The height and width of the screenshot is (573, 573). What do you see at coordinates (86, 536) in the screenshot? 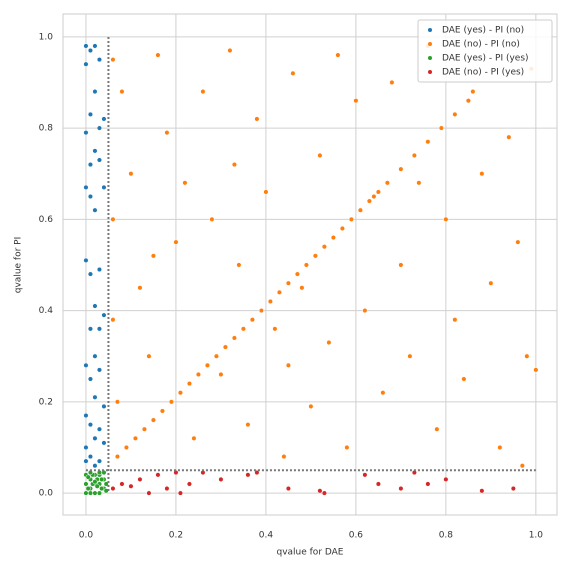
I see `x-tick-label: 0.0` at bounding box center [86, 536].